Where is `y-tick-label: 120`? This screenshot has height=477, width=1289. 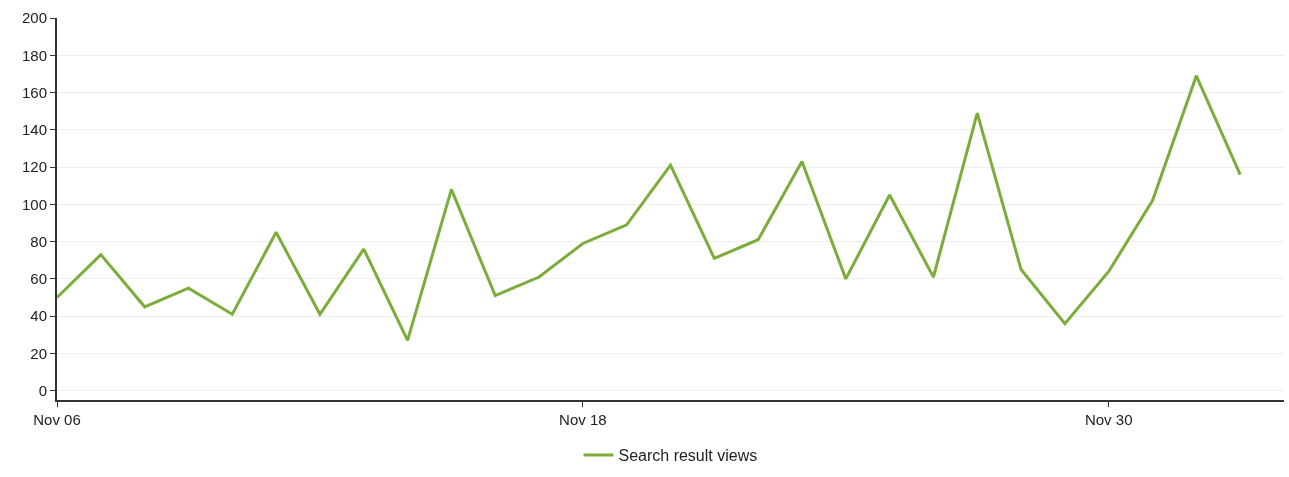
y-tick-label: 120 is located at coordinates (34, 167).